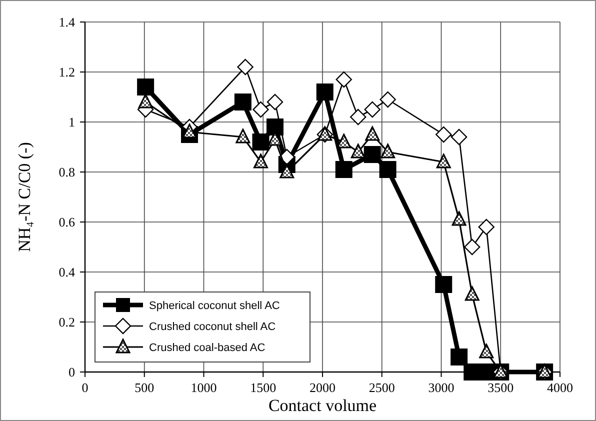 The width and height of the screenshot is (596, 421). What do you see at coordinates (66, 72) in the screenshot?
I see `y-tick-label: 1.2` at bounding box center [66, 72].